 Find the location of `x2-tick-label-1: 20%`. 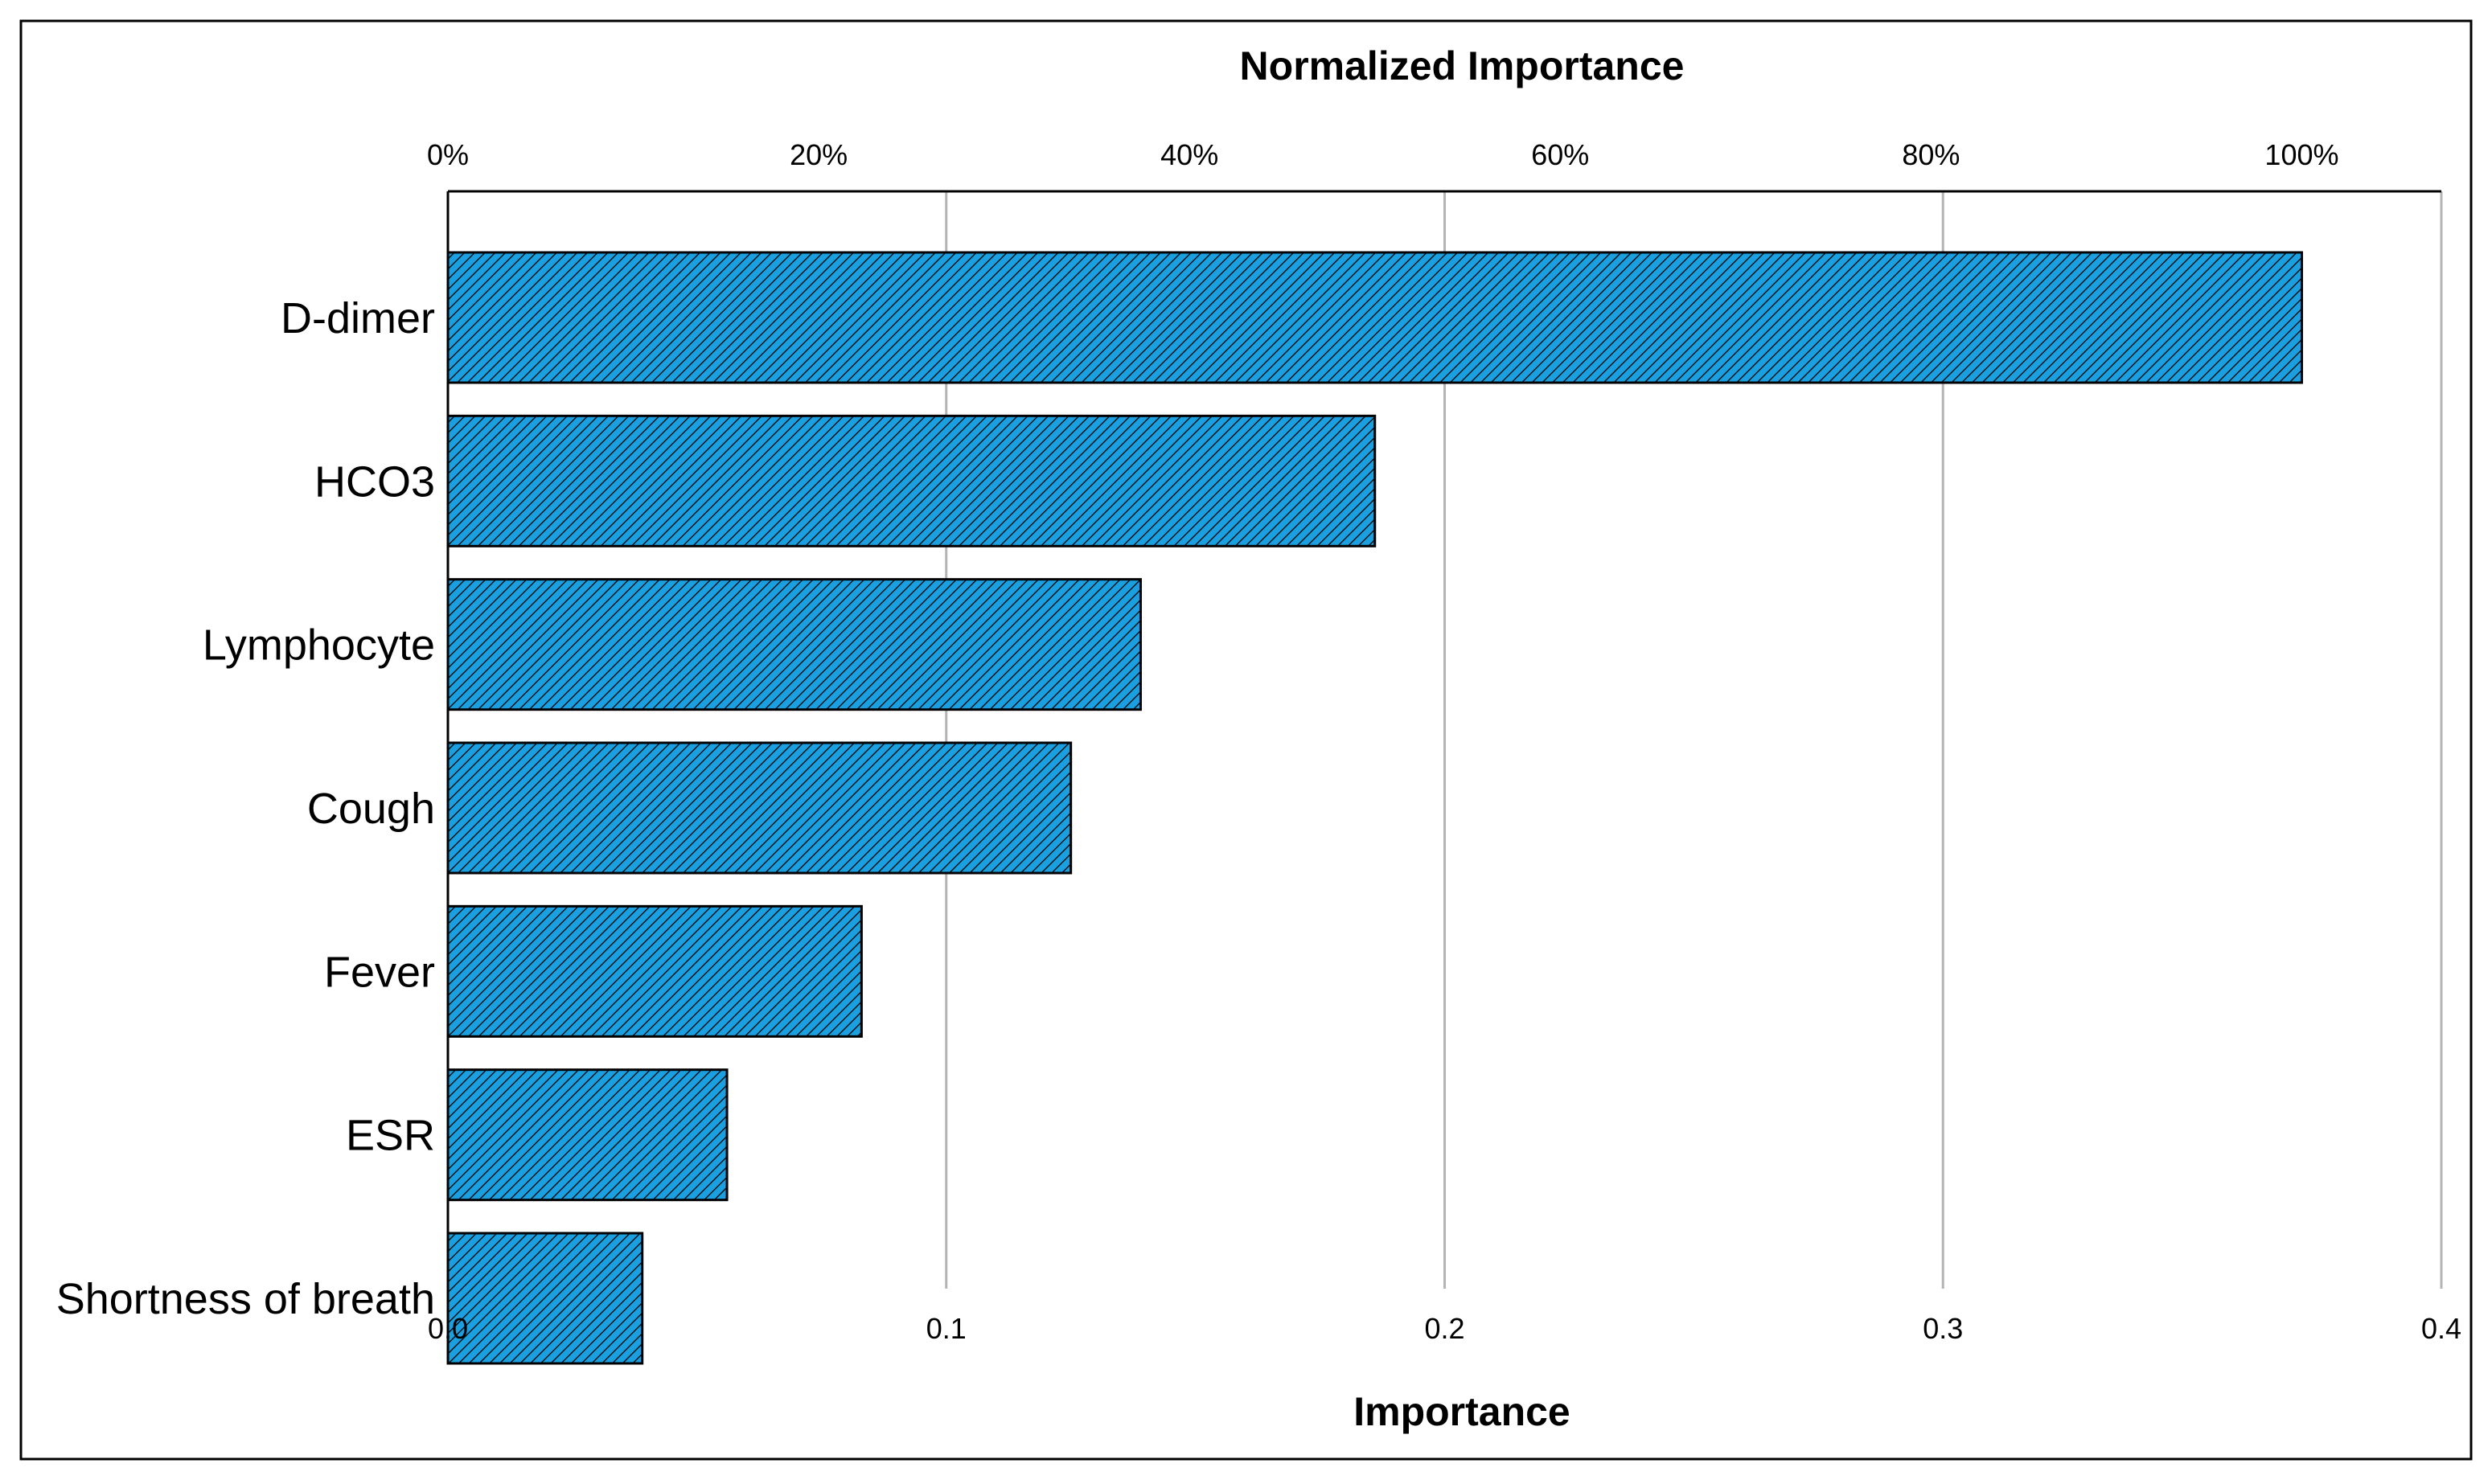

x2-tick-label-1: 20% is located at coordinates (819, 155).